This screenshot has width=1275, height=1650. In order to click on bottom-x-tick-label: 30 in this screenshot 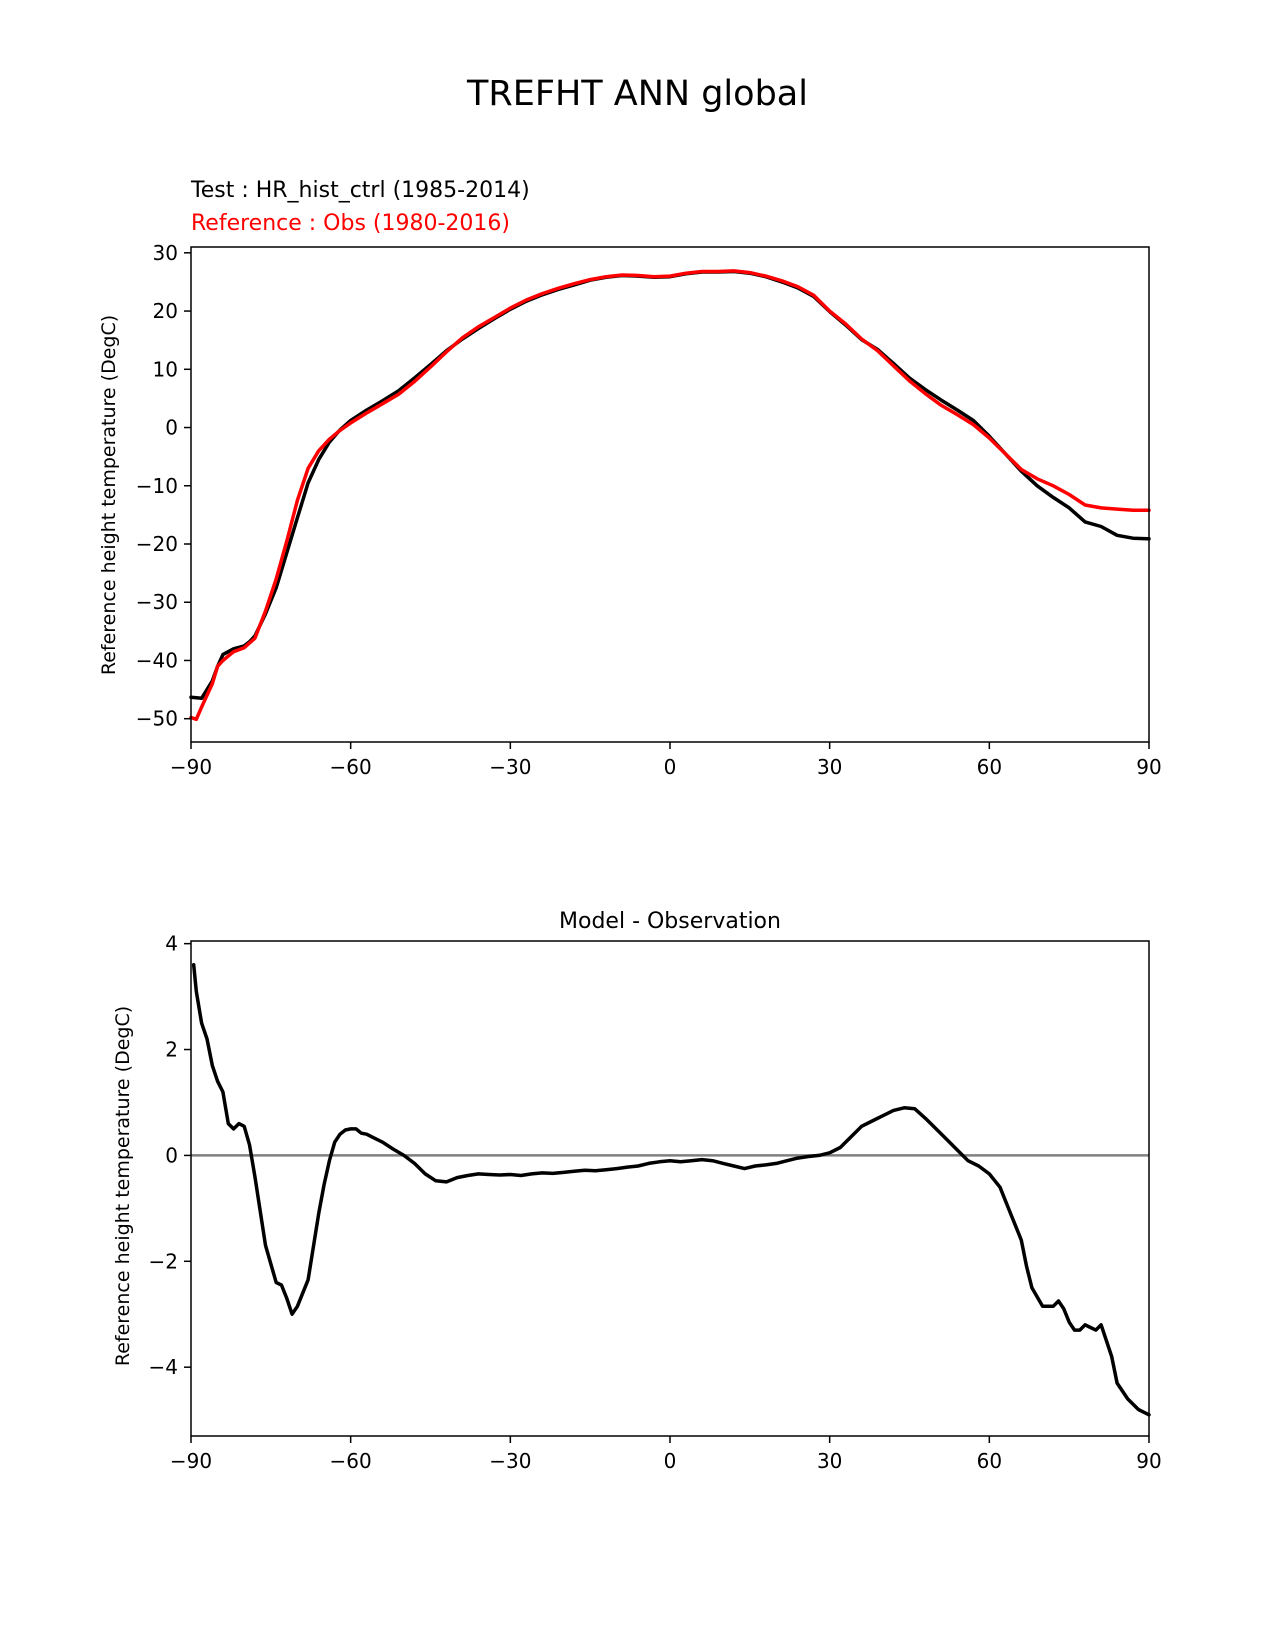, I will do `click(829, 1461)`.